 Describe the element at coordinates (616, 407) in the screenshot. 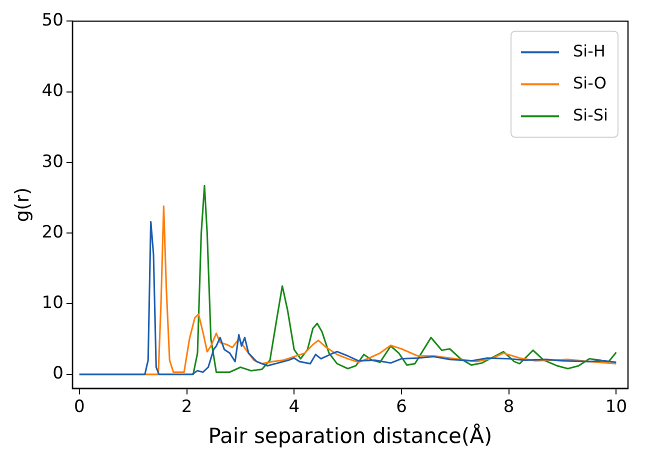

I see `x-tick-label: 10` at that location.